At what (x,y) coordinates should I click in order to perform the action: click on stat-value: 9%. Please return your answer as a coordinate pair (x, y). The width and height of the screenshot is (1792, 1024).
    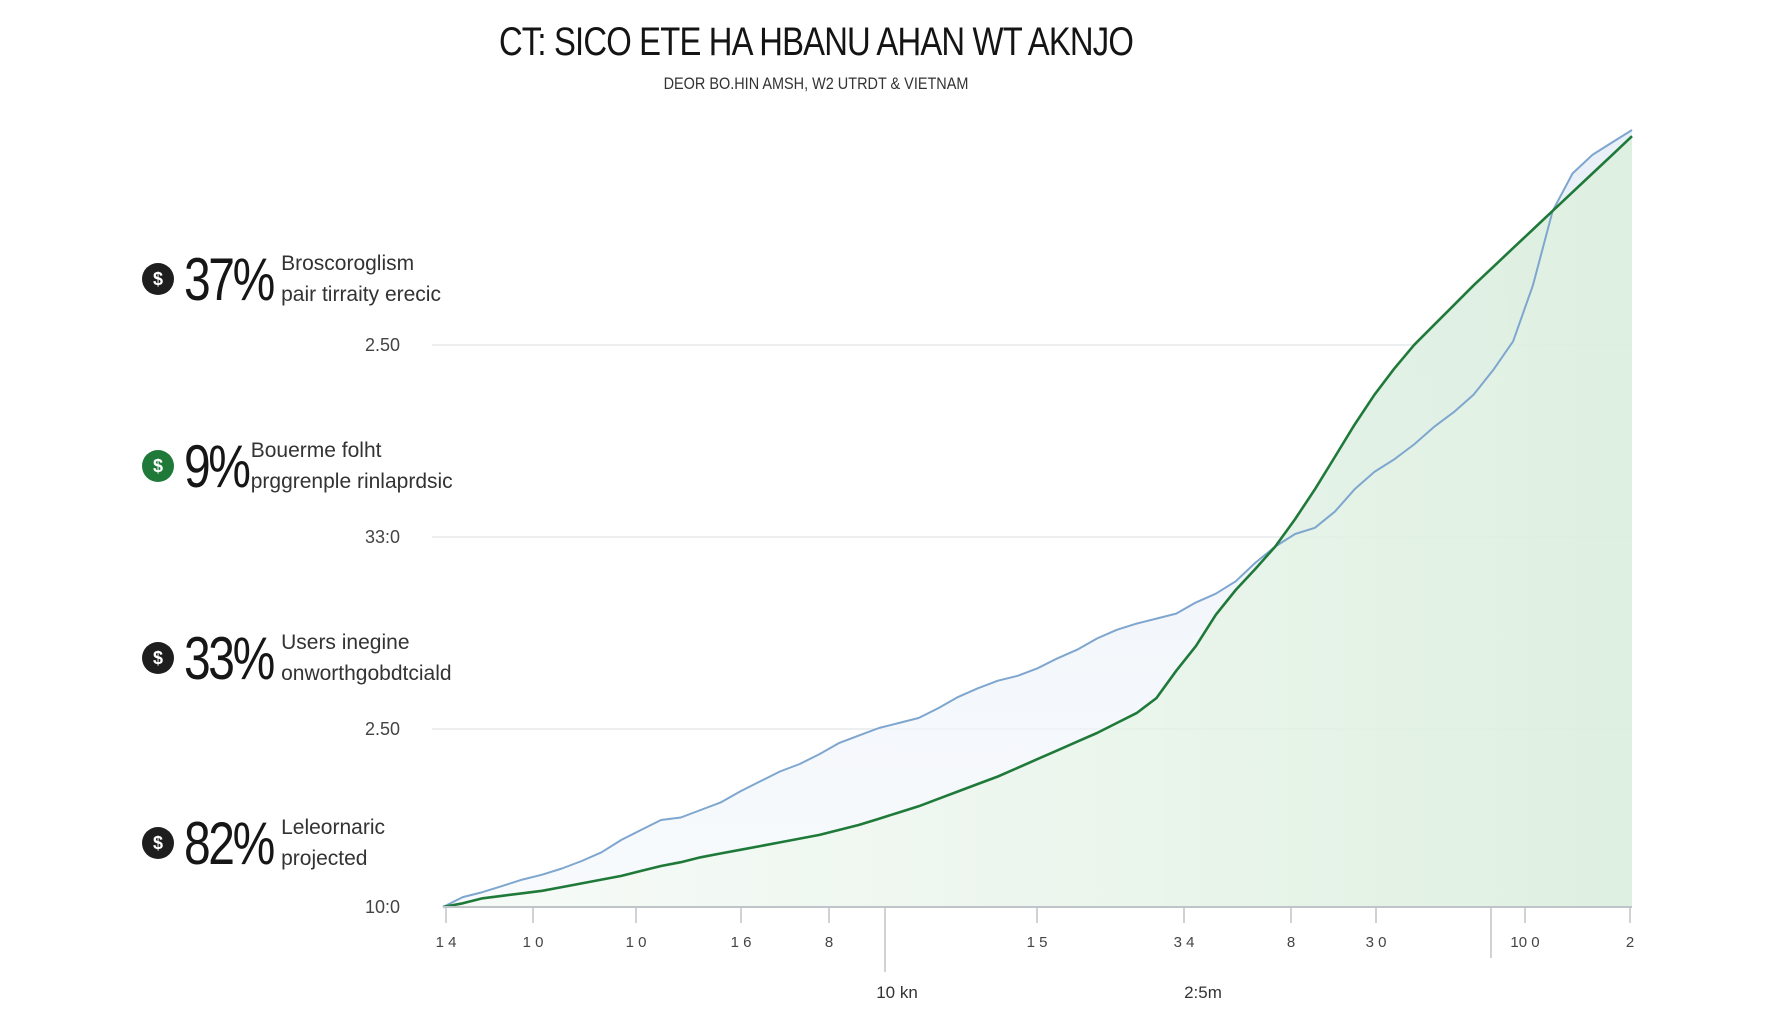
    Looking at the image, I should click on (217, 466).